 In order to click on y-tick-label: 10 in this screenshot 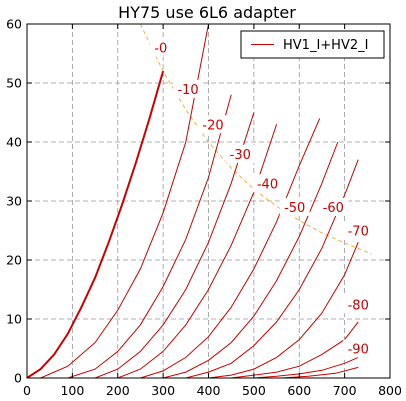, I will do `click(14, 319)`.